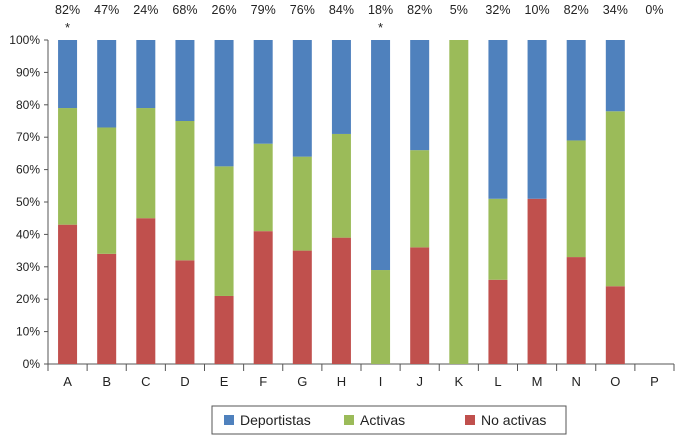  What do you see at coordinates (302, 10) in the screenshot?
I see `top-percent-label: 76%` at bounding box center [302, 10].